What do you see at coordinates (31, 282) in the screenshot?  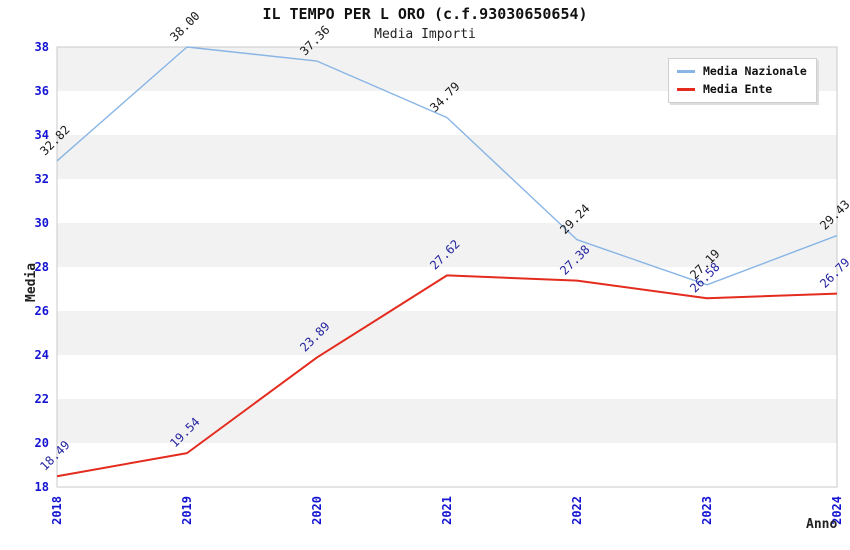 I see `y-axis-title: Media` at bounding box center [31, 282].